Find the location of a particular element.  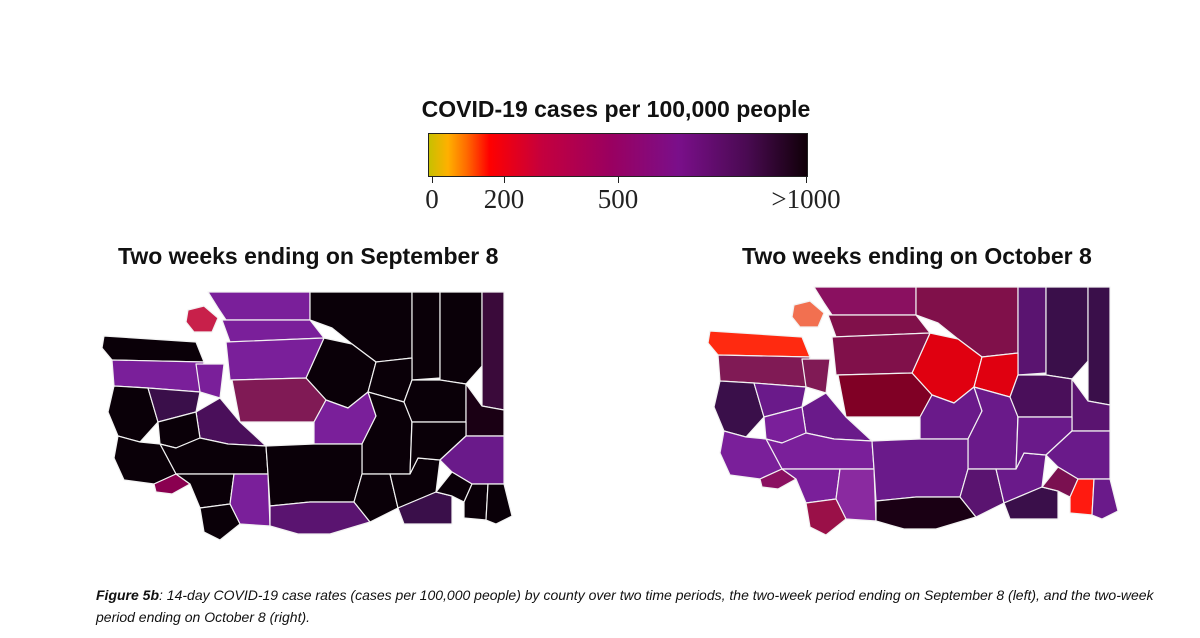

tick-label-500: 500 is located at coordinates (618, 199).